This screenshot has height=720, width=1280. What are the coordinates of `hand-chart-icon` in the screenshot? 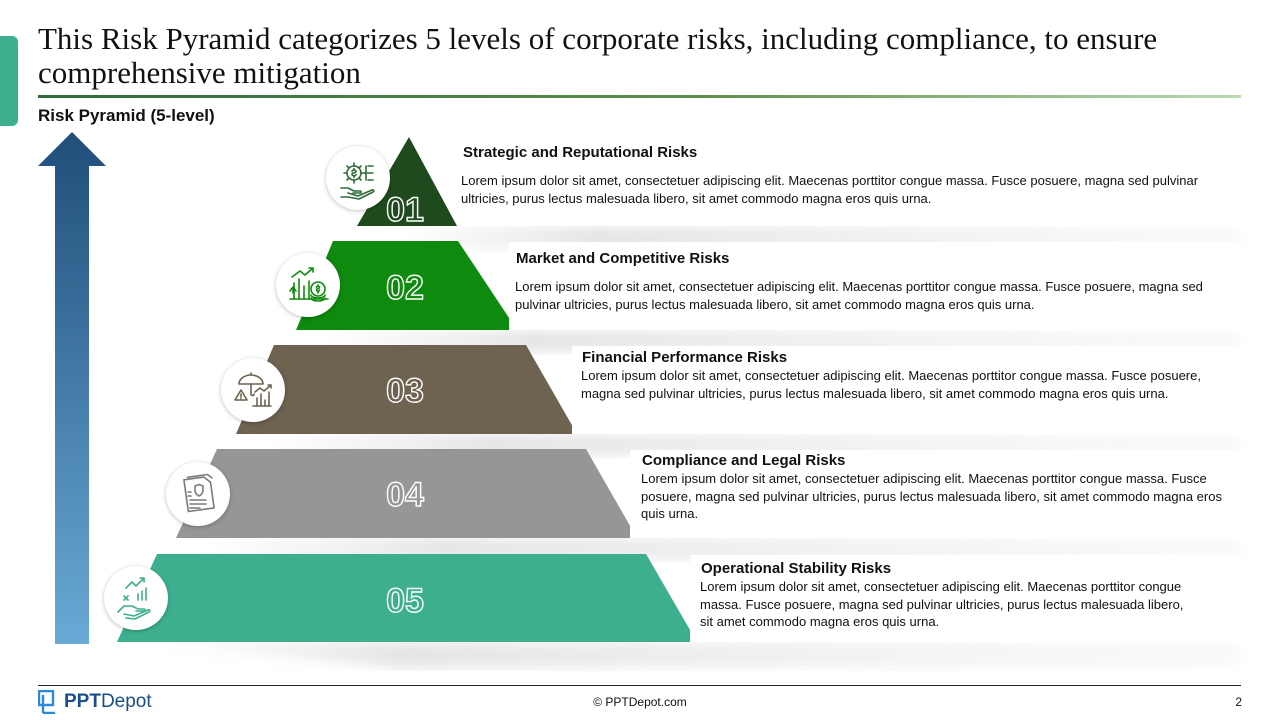 It's located at (134, 598).